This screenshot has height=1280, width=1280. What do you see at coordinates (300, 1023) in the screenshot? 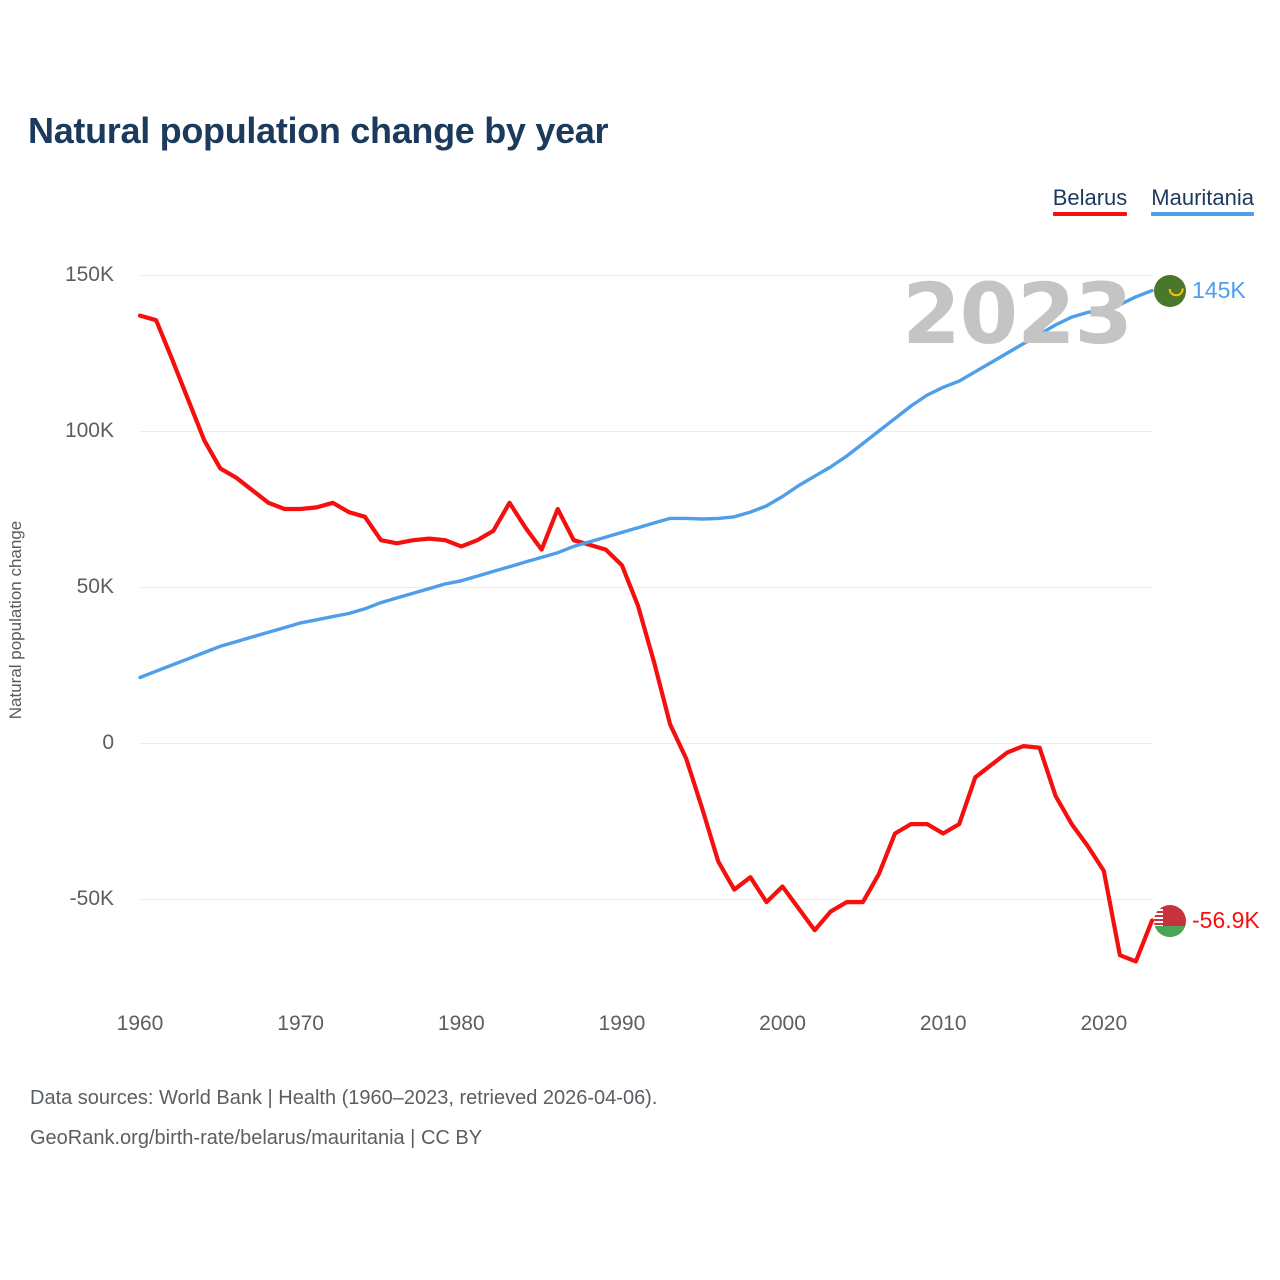
I see `x-axis-tick-label: 1970` at bounding box center [300, 1023].